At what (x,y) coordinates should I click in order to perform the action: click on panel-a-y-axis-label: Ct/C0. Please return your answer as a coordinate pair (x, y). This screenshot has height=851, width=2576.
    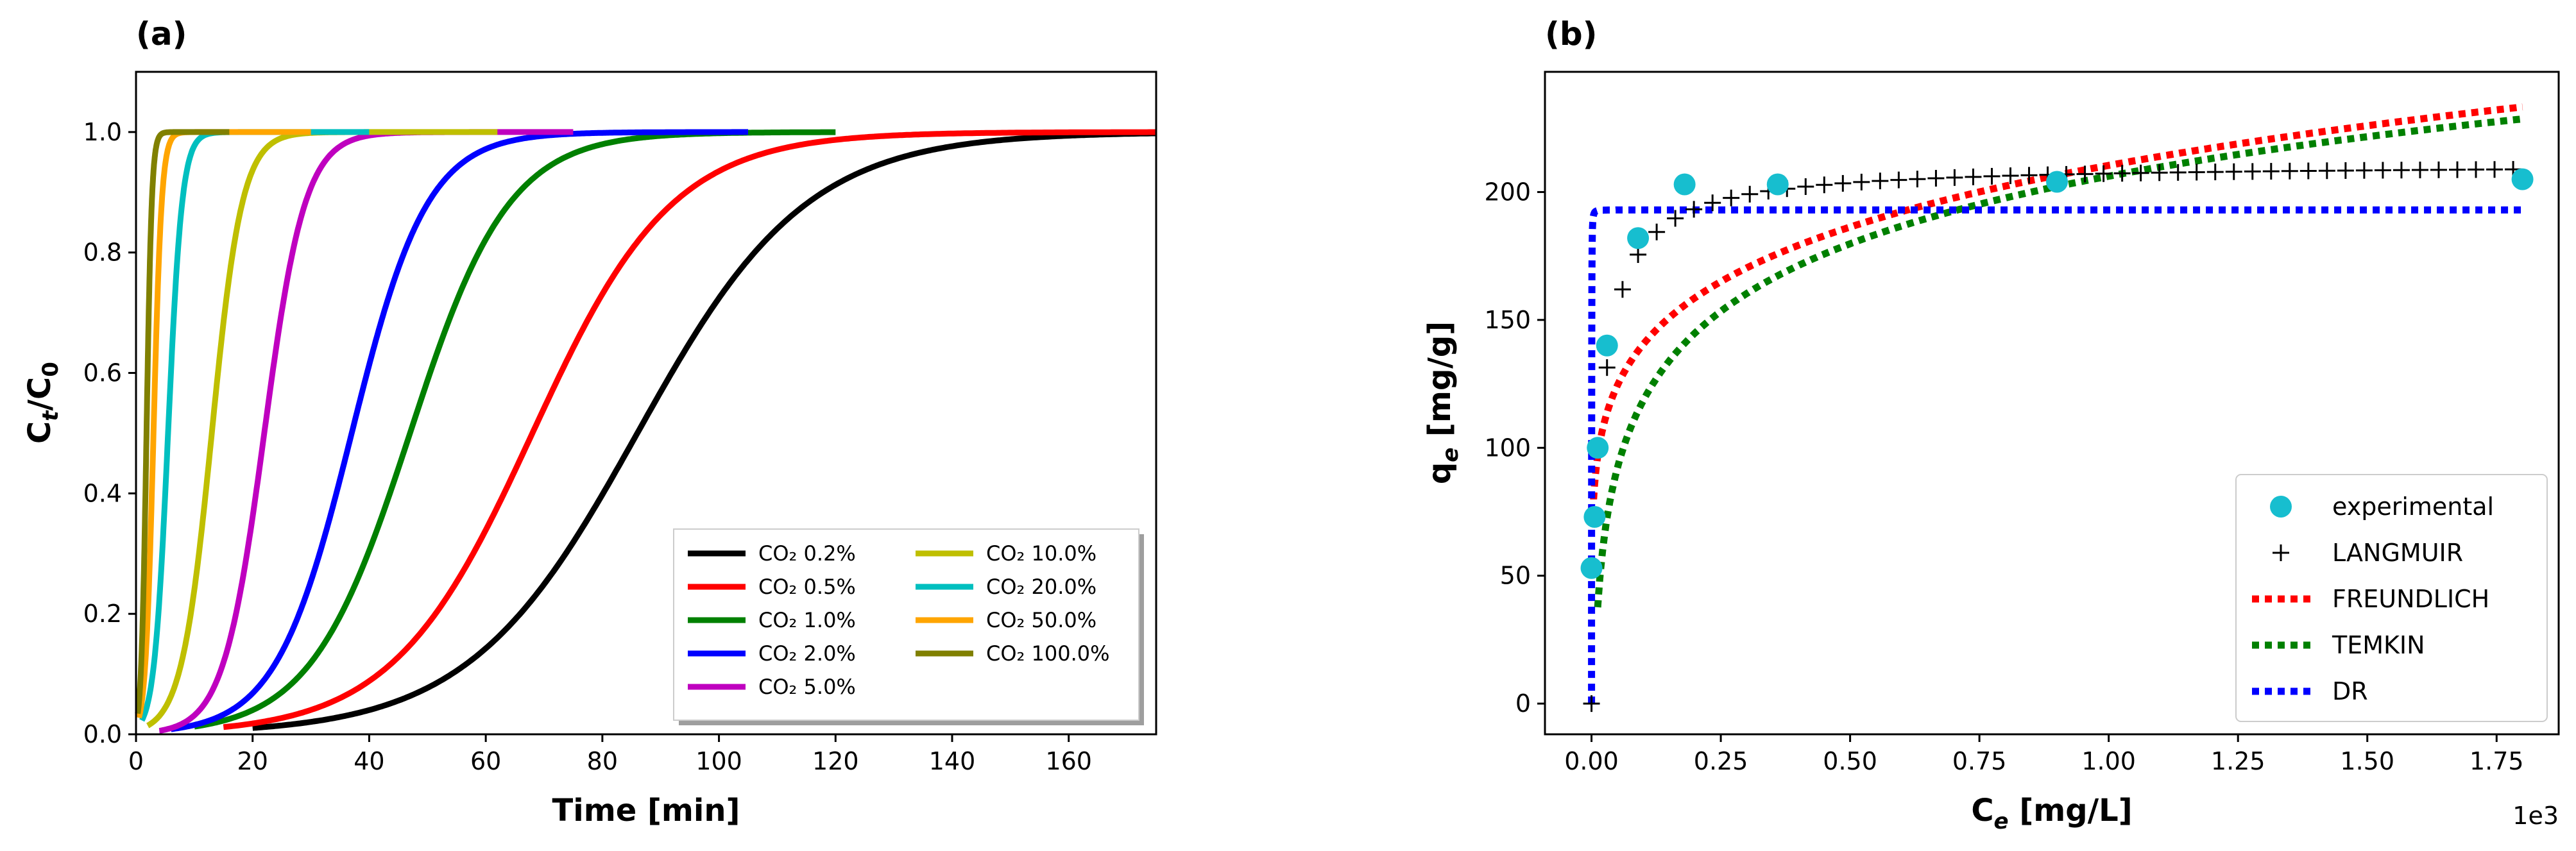
    Looking at the image, I should click on (43, 403).